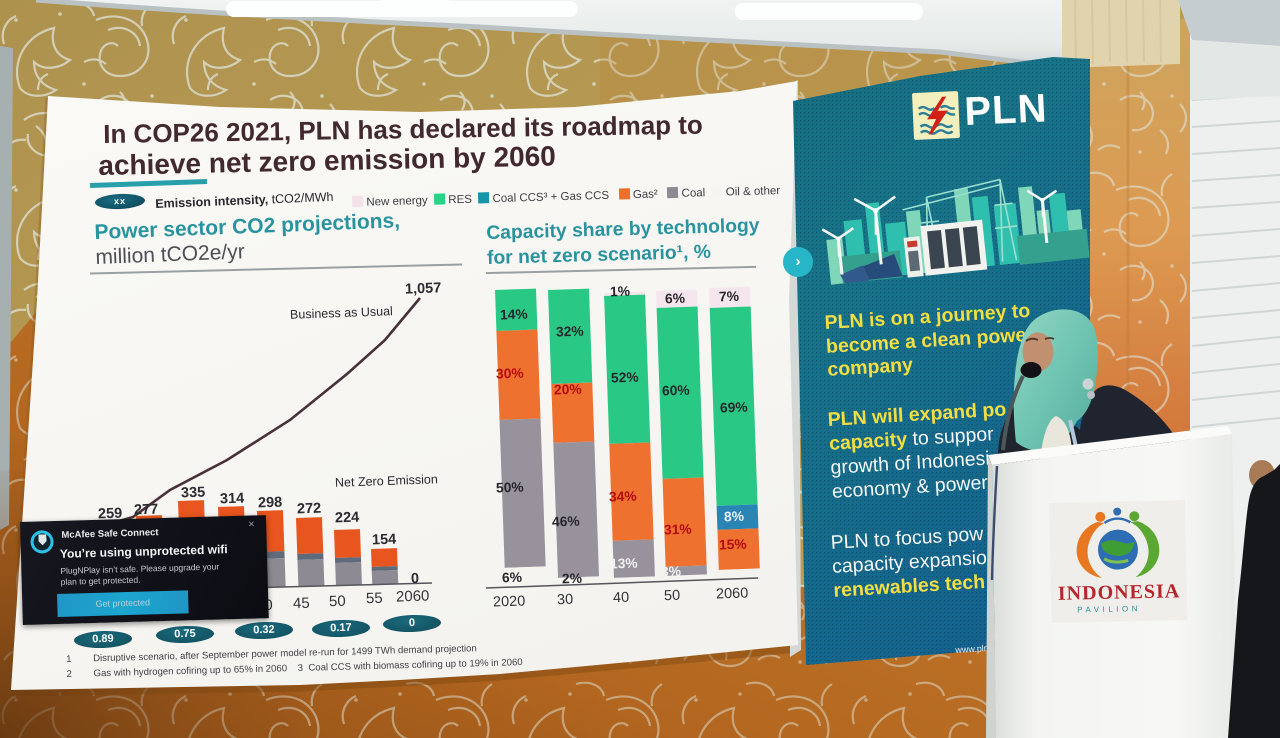 This screenshot has height=738, width=1280. Describe the element at coordinates (1005, 110) in the screenshot. I see `svg-text: PLN` at that location.